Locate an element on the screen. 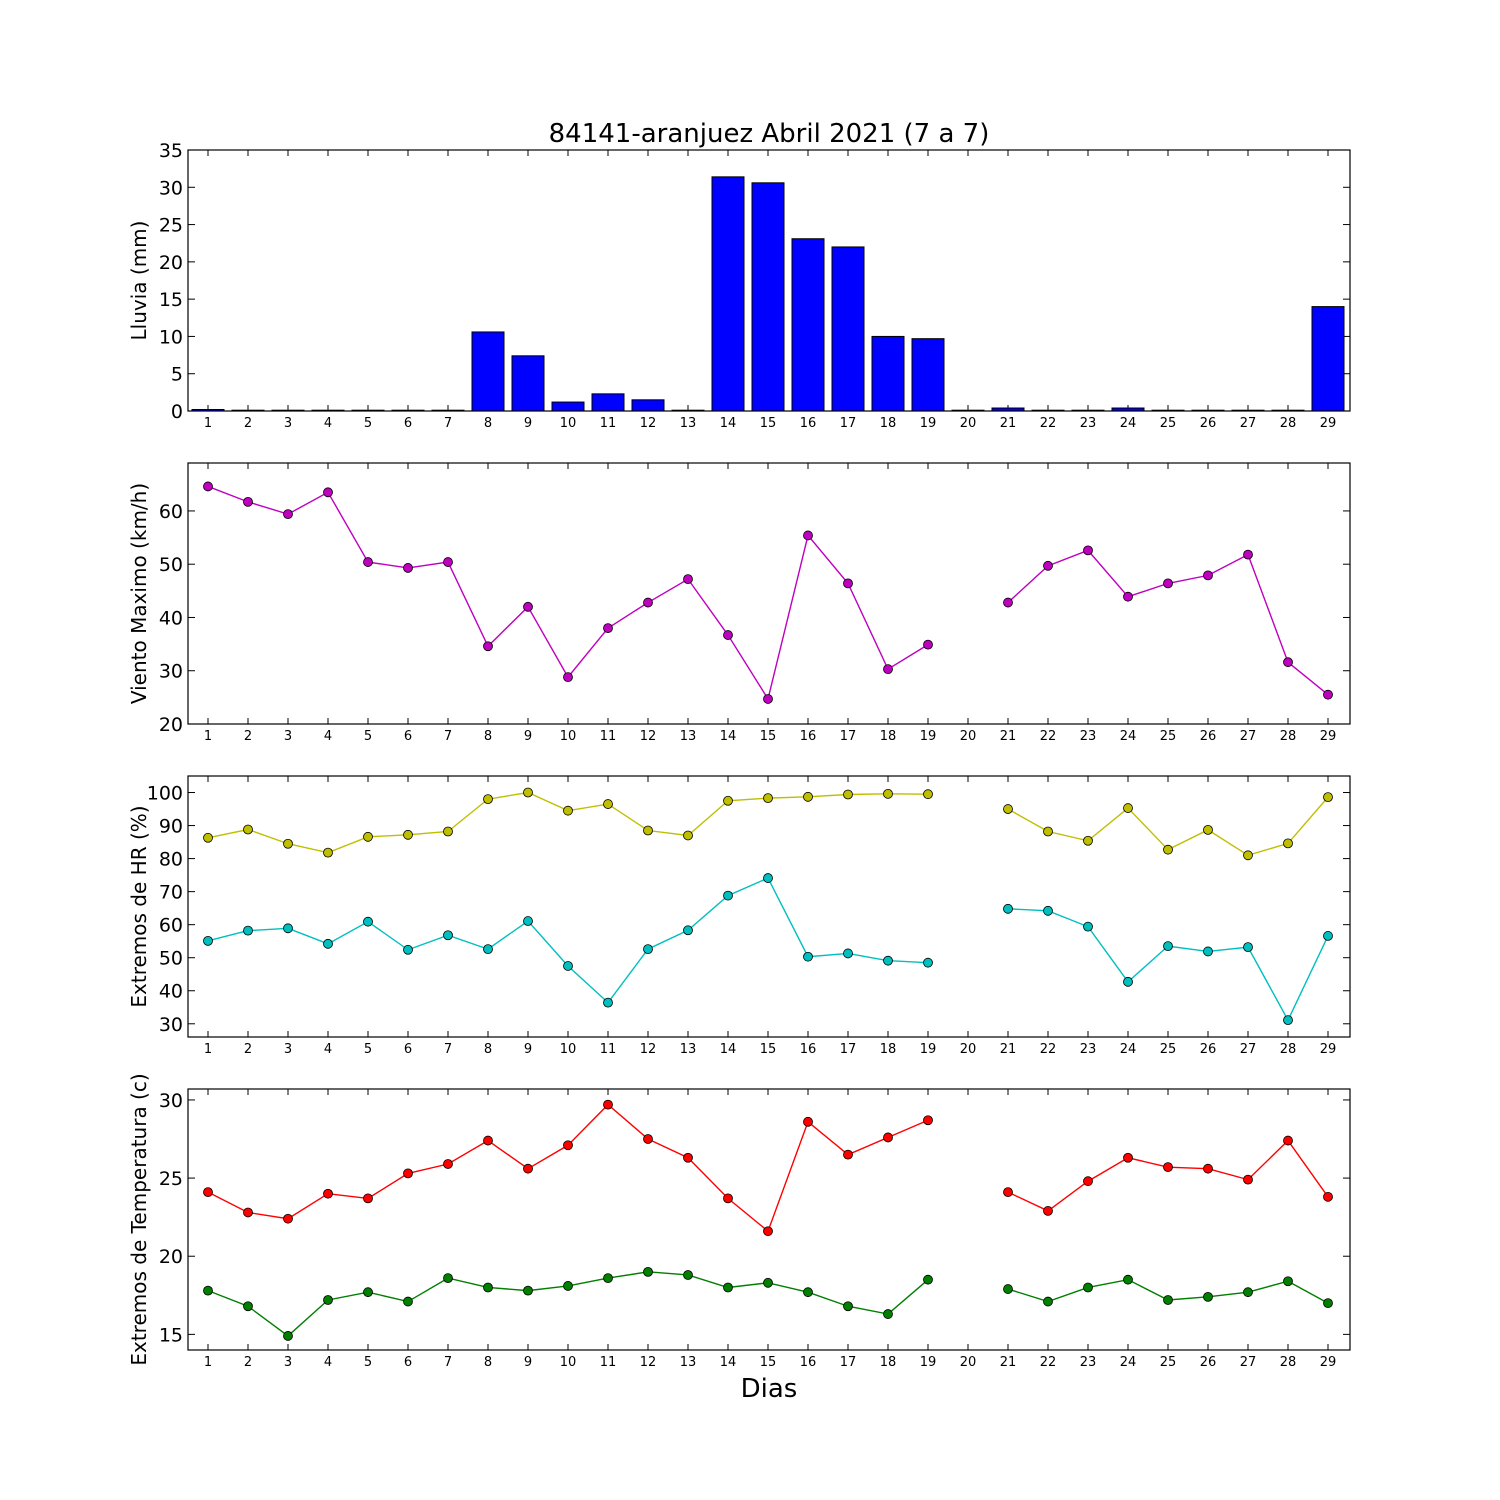 Image resolution: width=1500 pixels, height=1500 pixels. x-tick-label: 23 is located at coordinates (1088, 1362).